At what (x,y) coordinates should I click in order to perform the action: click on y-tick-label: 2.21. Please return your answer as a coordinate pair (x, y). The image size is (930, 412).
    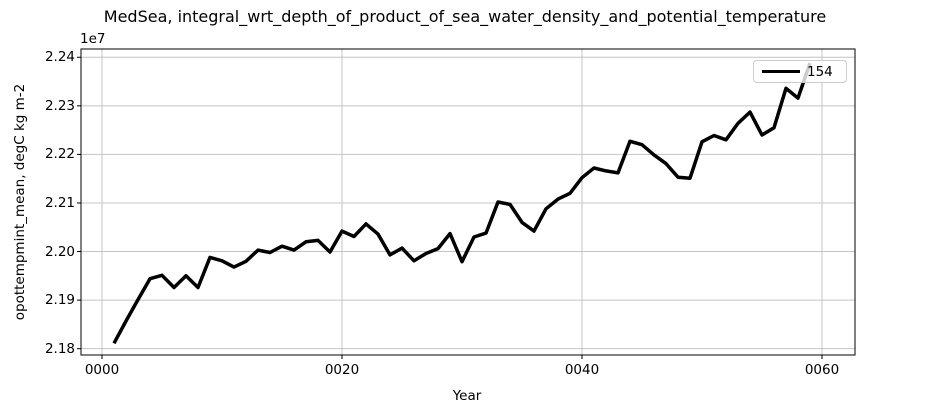
    Looking at the image, I should click on (59, 202).